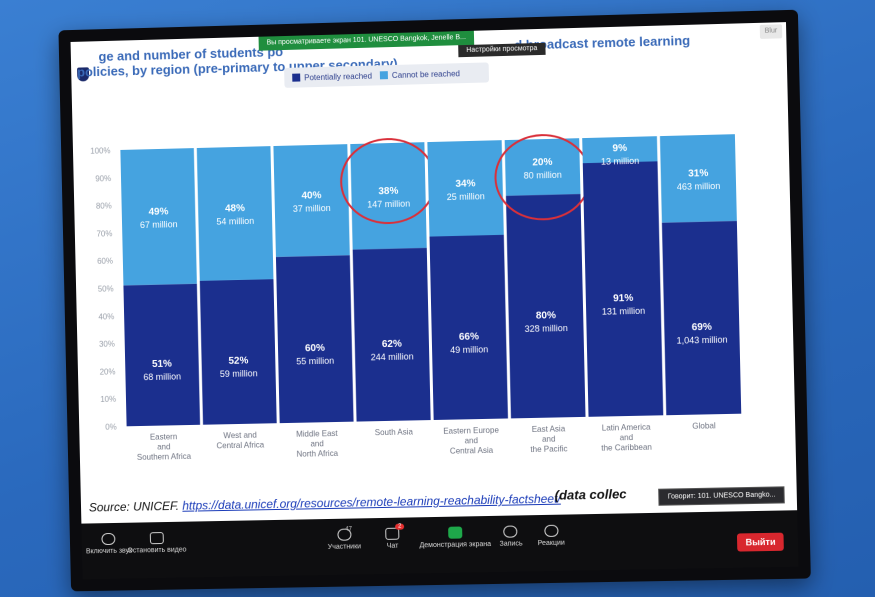  I want to click on label-reached-count: 328 million, so click(546, 328).